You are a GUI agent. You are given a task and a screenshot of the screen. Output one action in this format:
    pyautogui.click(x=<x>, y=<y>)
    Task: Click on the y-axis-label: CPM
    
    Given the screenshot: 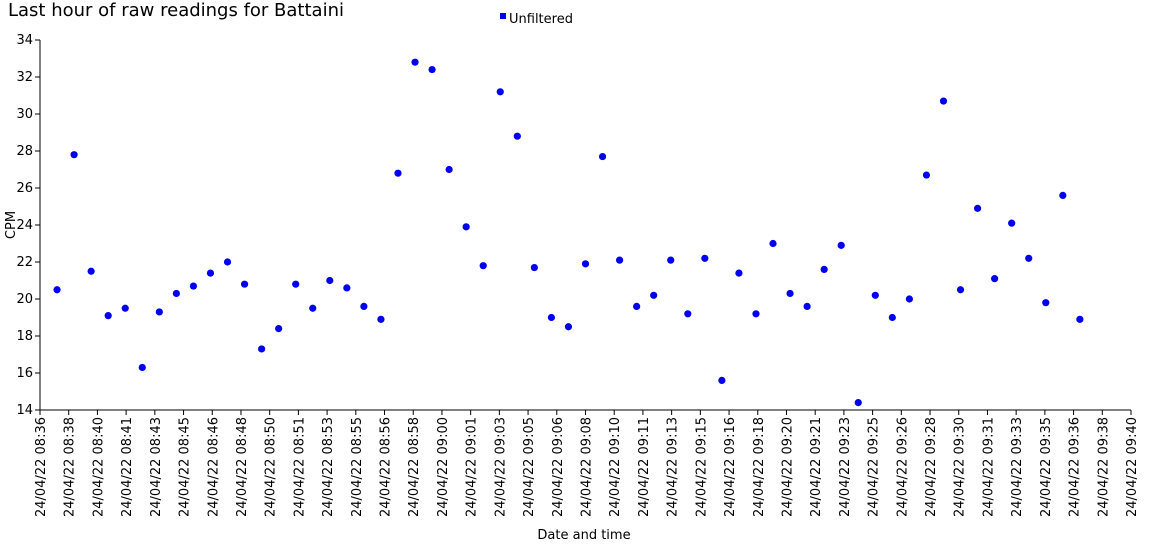 What is the action you would take?
    pyautogui.click(x=11, y=225)
    